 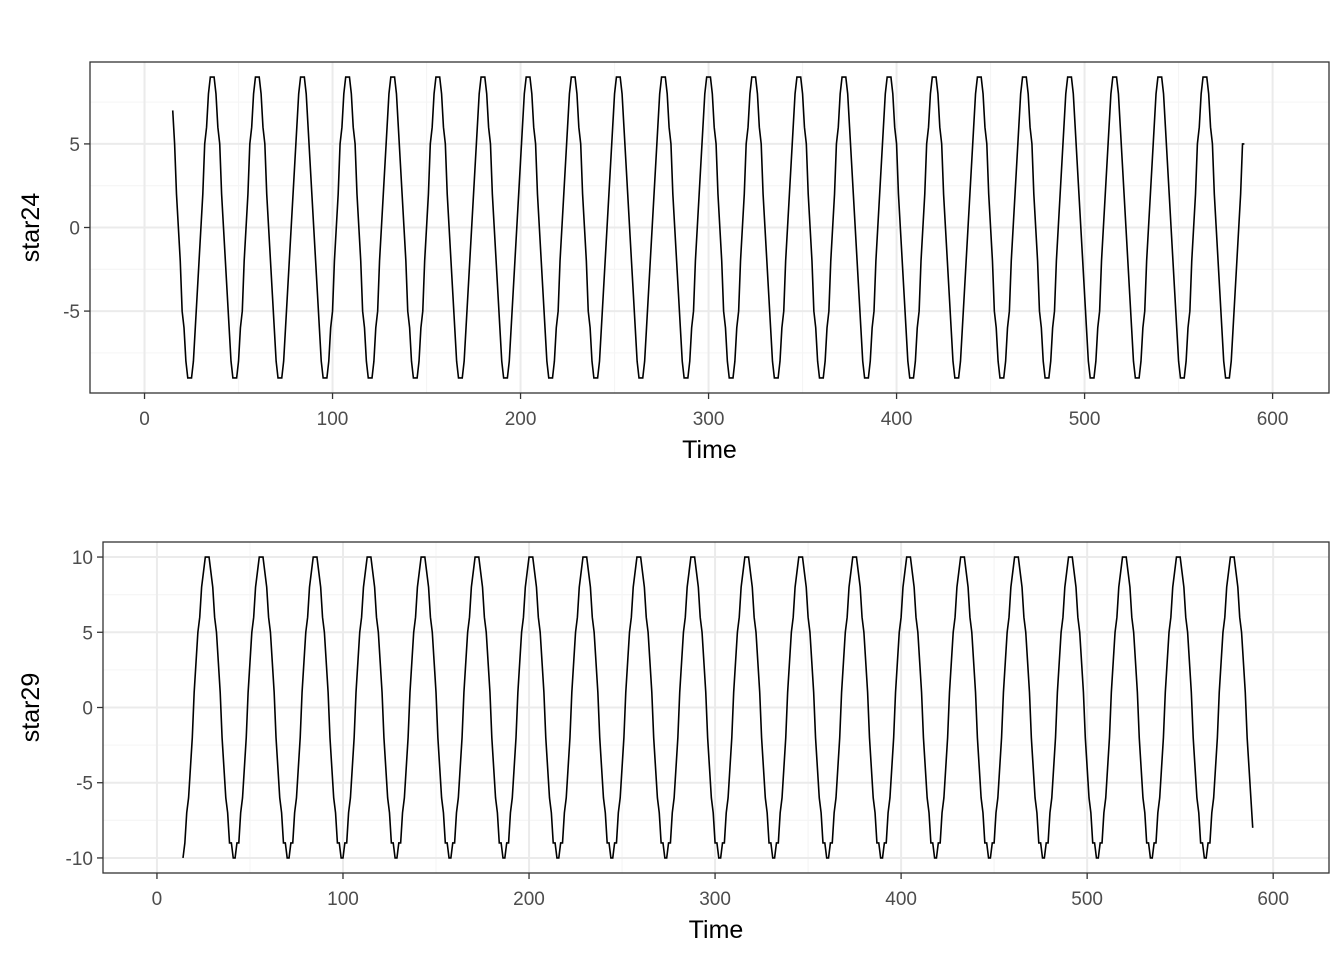 I want to click on y-axis-title: star24, so click(x=31, y=228).